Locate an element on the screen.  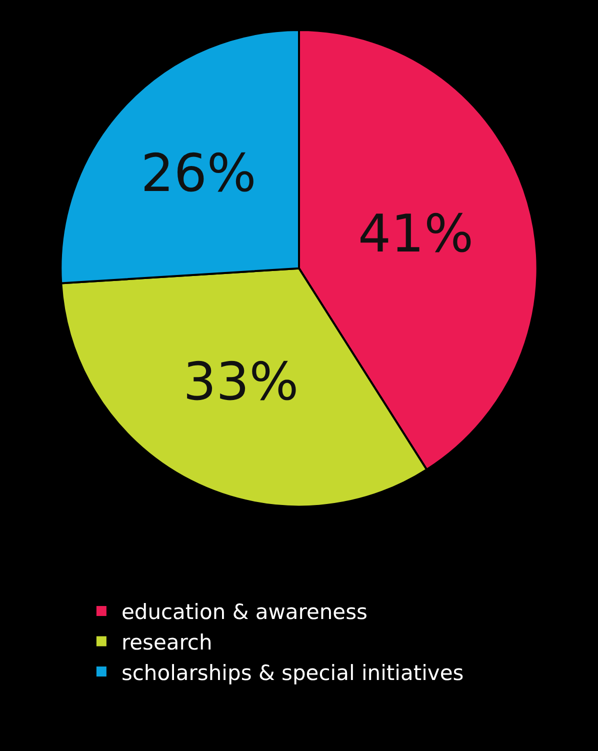
legend-label: education & awareness is located at coordinates (244, 612).